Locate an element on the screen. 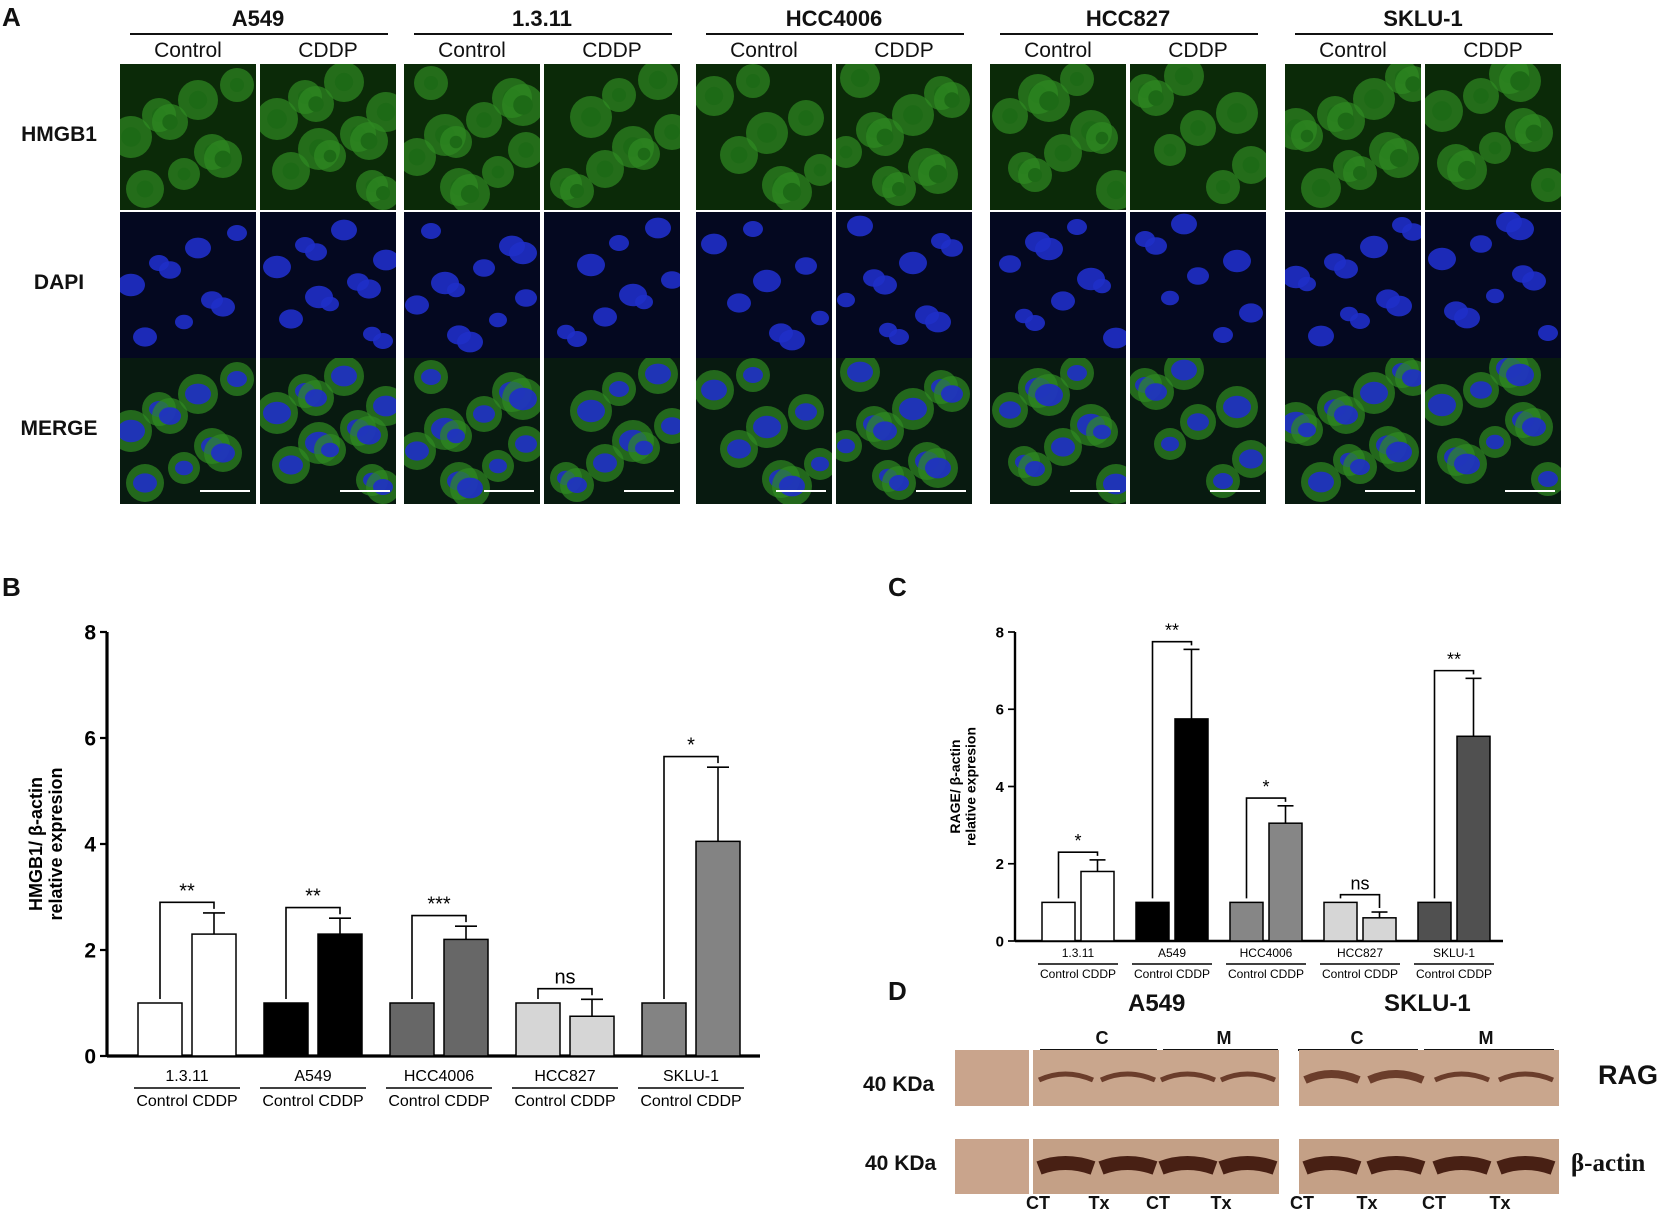  panel-d-letter: D is located at coordinates (897, 991).